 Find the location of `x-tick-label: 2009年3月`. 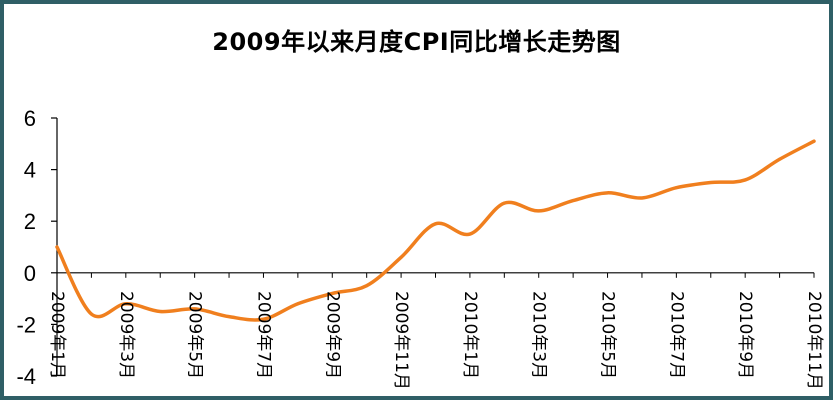

x-tick-label: 2009年3月 is located at coordinates (126, 335).